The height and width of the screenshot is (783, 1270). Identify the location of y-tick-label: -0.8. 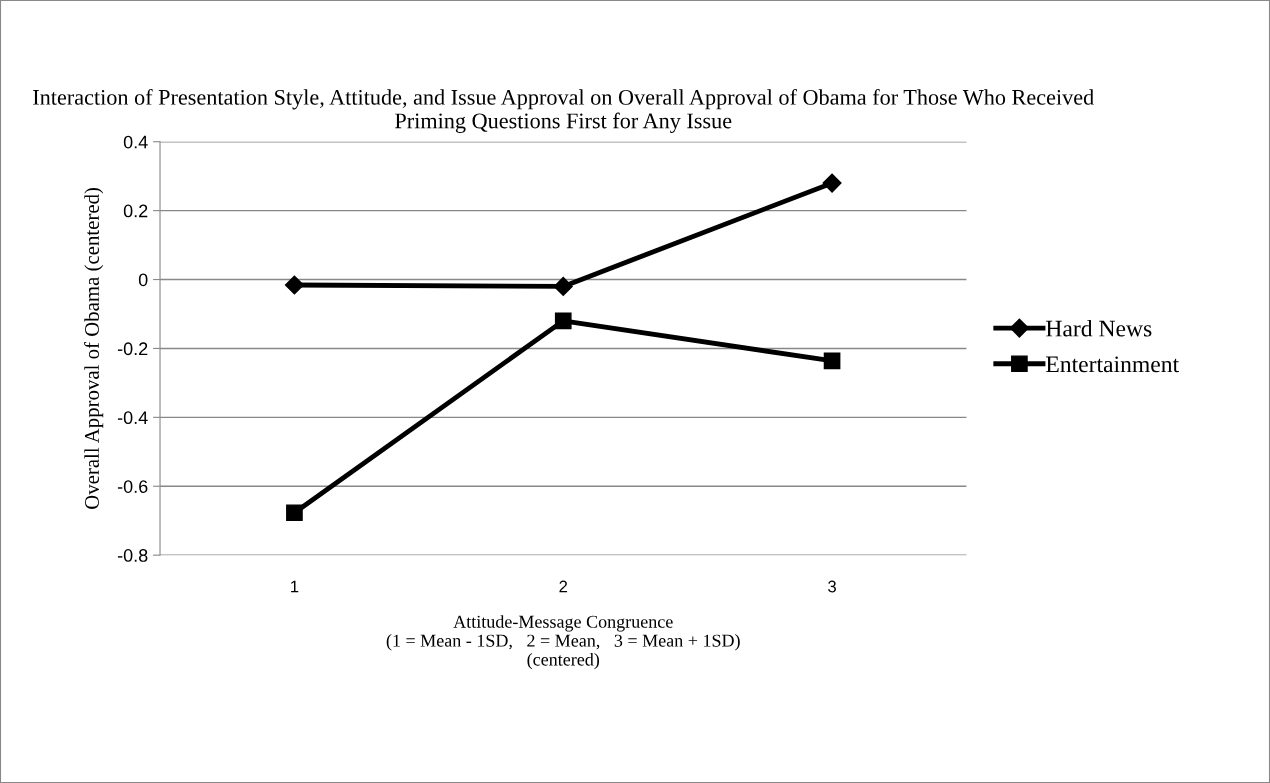
(132, 555).